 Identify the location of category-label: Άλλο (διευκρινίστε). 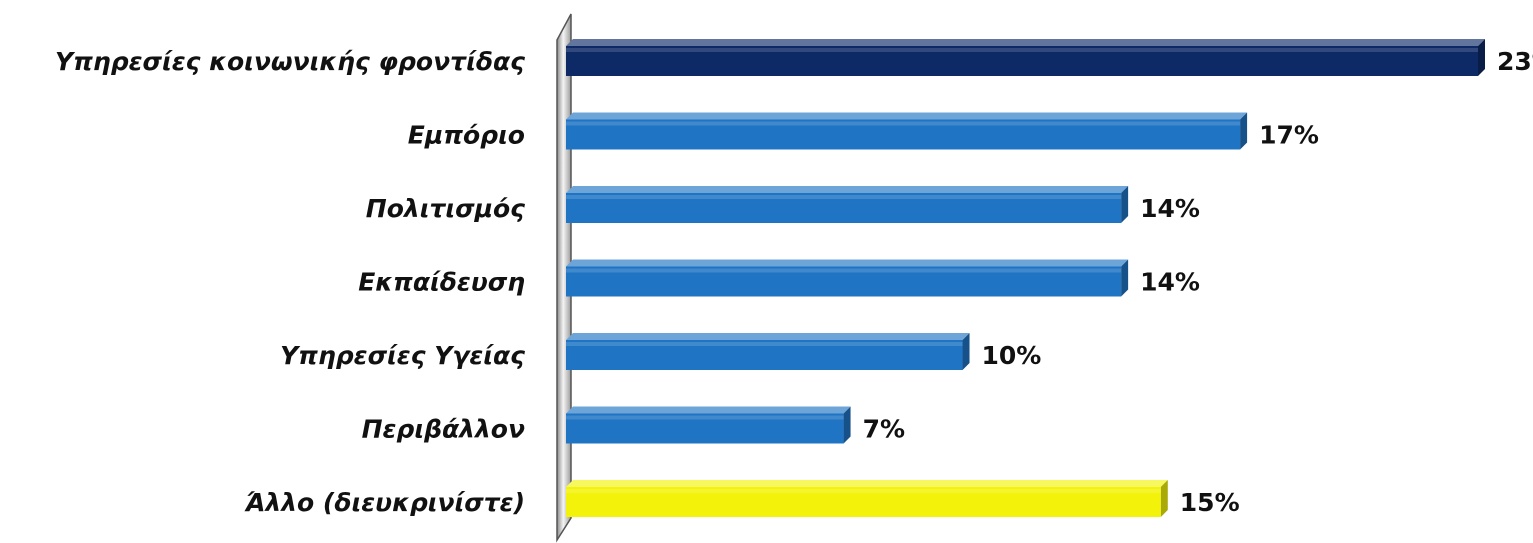
(384, 502).